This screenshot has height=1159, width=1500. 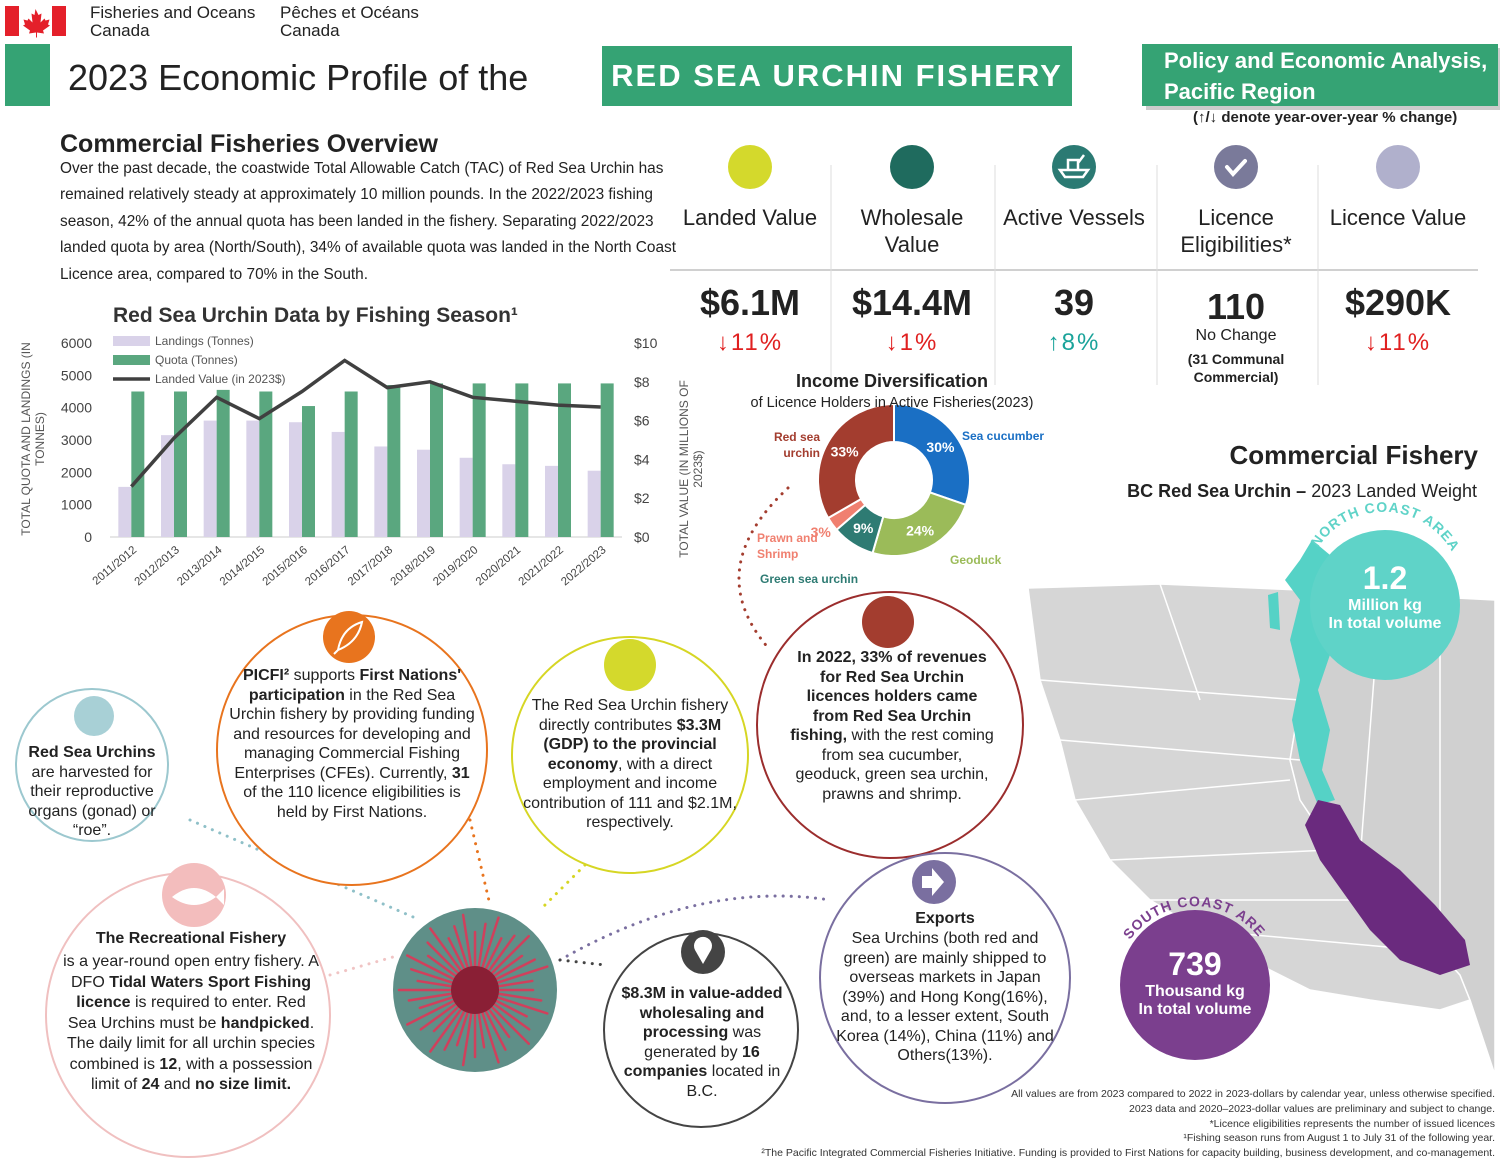 What do you see at coordinates (1074, 217) in the screenshot?
I see `kpi-label: Active Vessels` at bounding box center [1074, 217].